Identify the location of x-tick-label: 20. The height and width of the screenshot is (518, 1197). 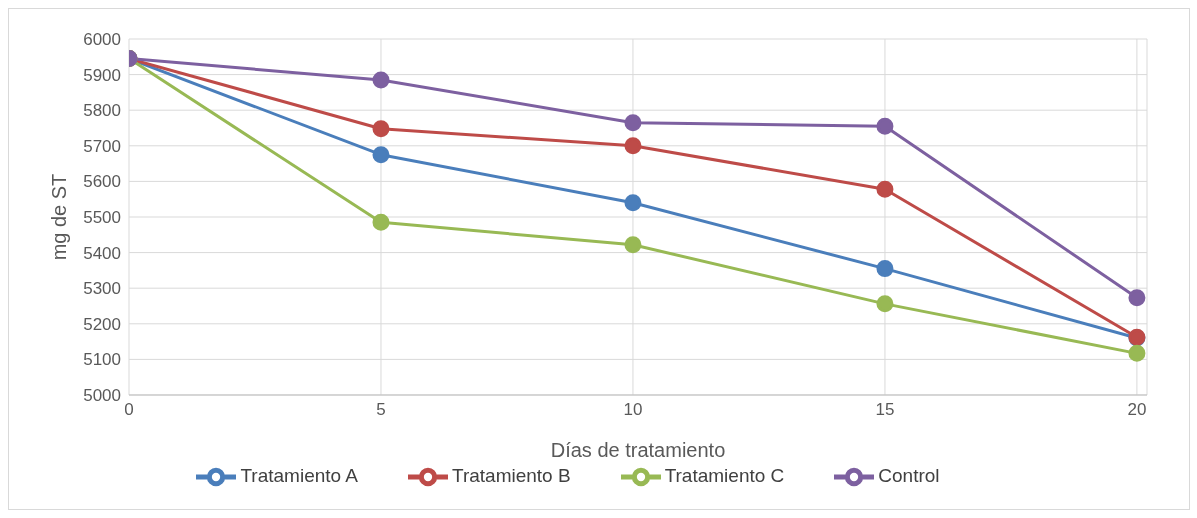
(1137, 410).